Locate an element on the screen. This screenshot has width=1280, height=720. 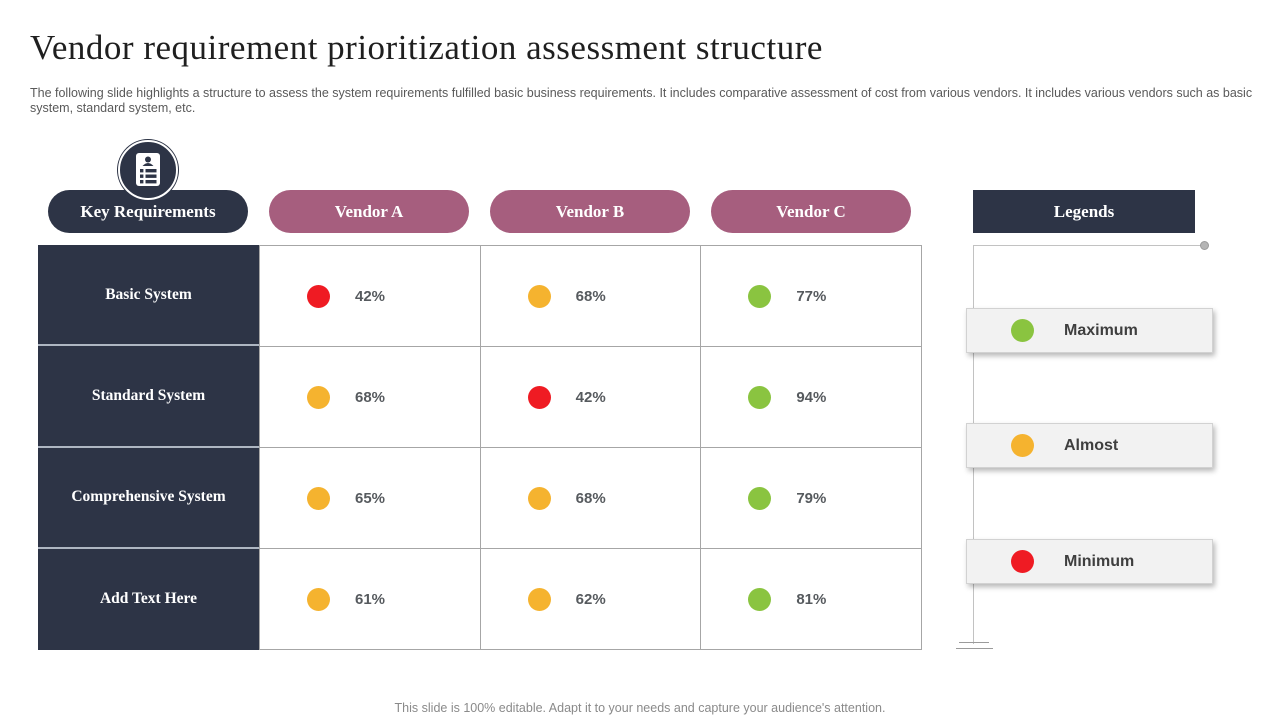
percentage-value: 65% is located at coordinates (370, 498).